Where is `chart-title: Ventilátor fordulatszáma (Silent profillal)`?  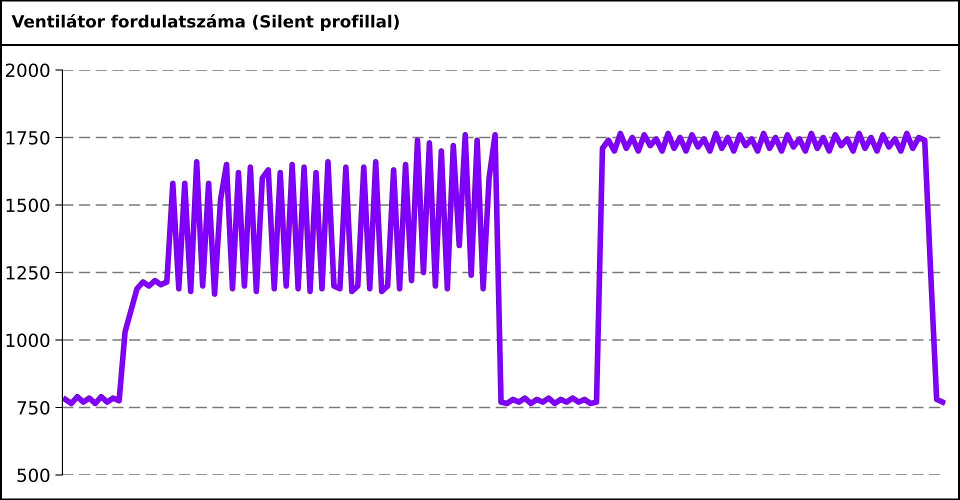 chart-title: Ventilátor fordulatszáma (Silent profillal) is located at coordinates (205, 22).